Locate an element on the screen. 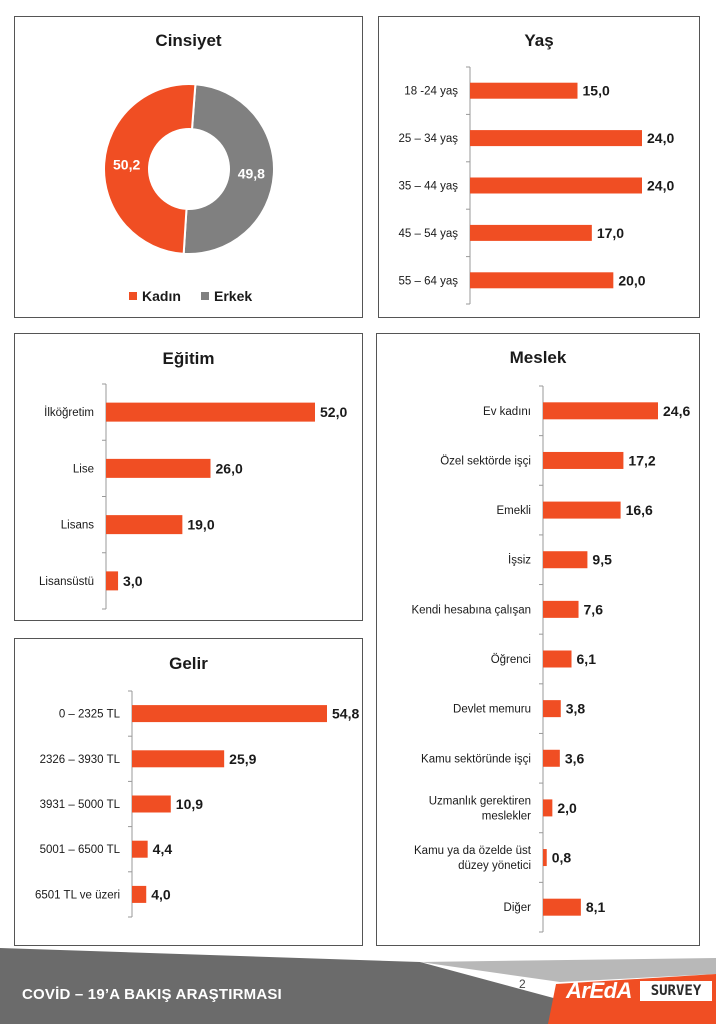 The image size is (716, 1024). data-label: 6,1 is located at coordinates (587, 659).